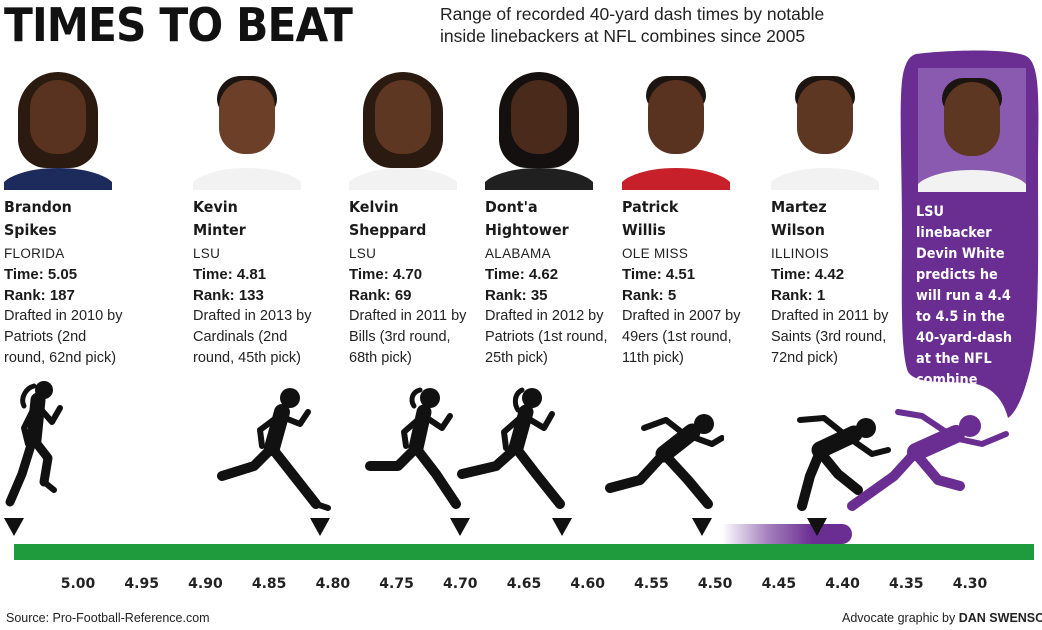 The image size is (1042, 630). I want to click on player-school: FLORIDA, so click(34, 253).